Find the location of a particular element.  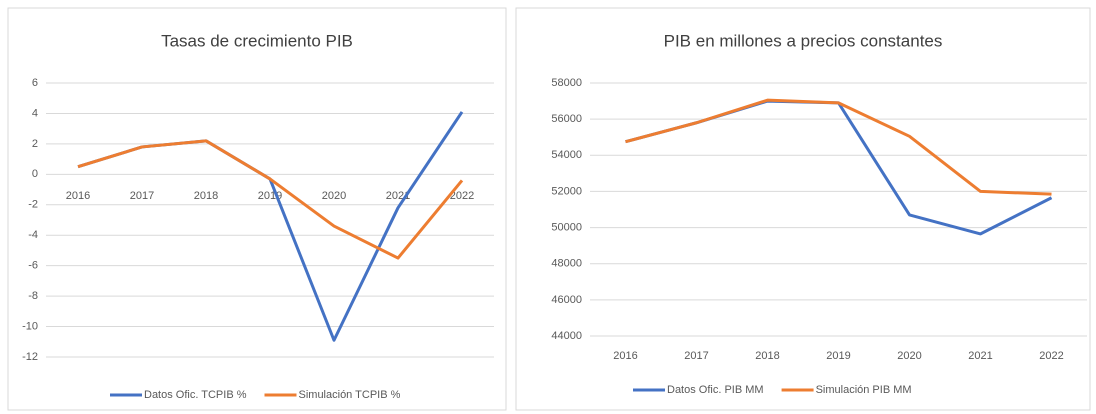

y-tick-label: -2 is located at coordinates (33, 205).